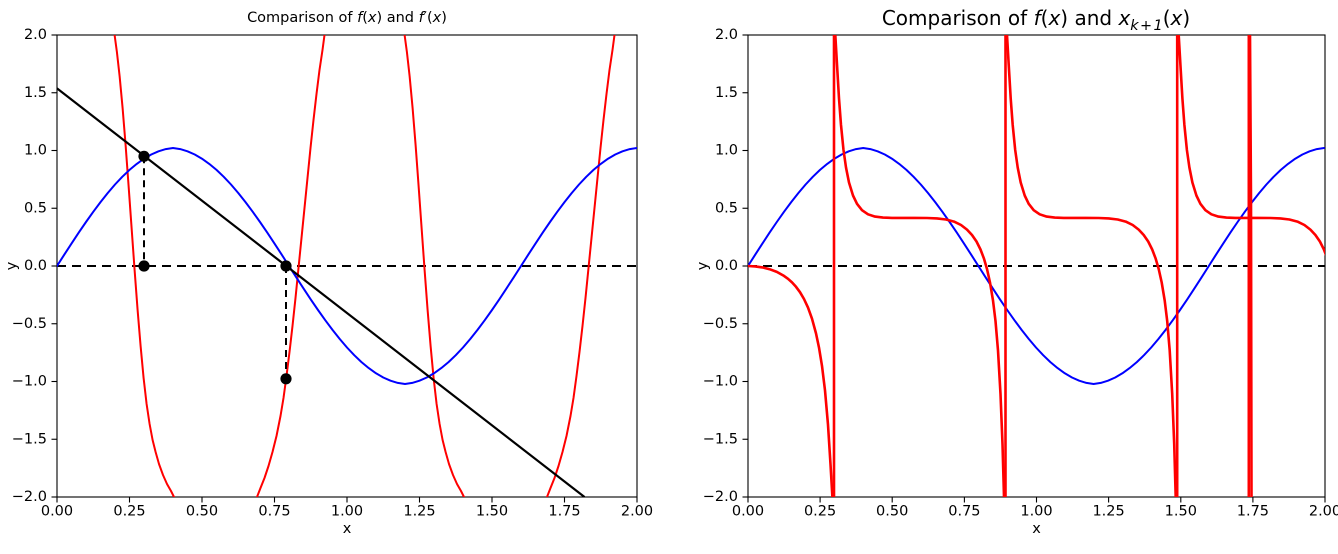 Image resolution: width=1338 pixels, height=554 pixels. Describe the element at coordinates (347, 18) in the screenshot. I see `left-plot-title: Comparison of f(x) and f′(x)` at that location.